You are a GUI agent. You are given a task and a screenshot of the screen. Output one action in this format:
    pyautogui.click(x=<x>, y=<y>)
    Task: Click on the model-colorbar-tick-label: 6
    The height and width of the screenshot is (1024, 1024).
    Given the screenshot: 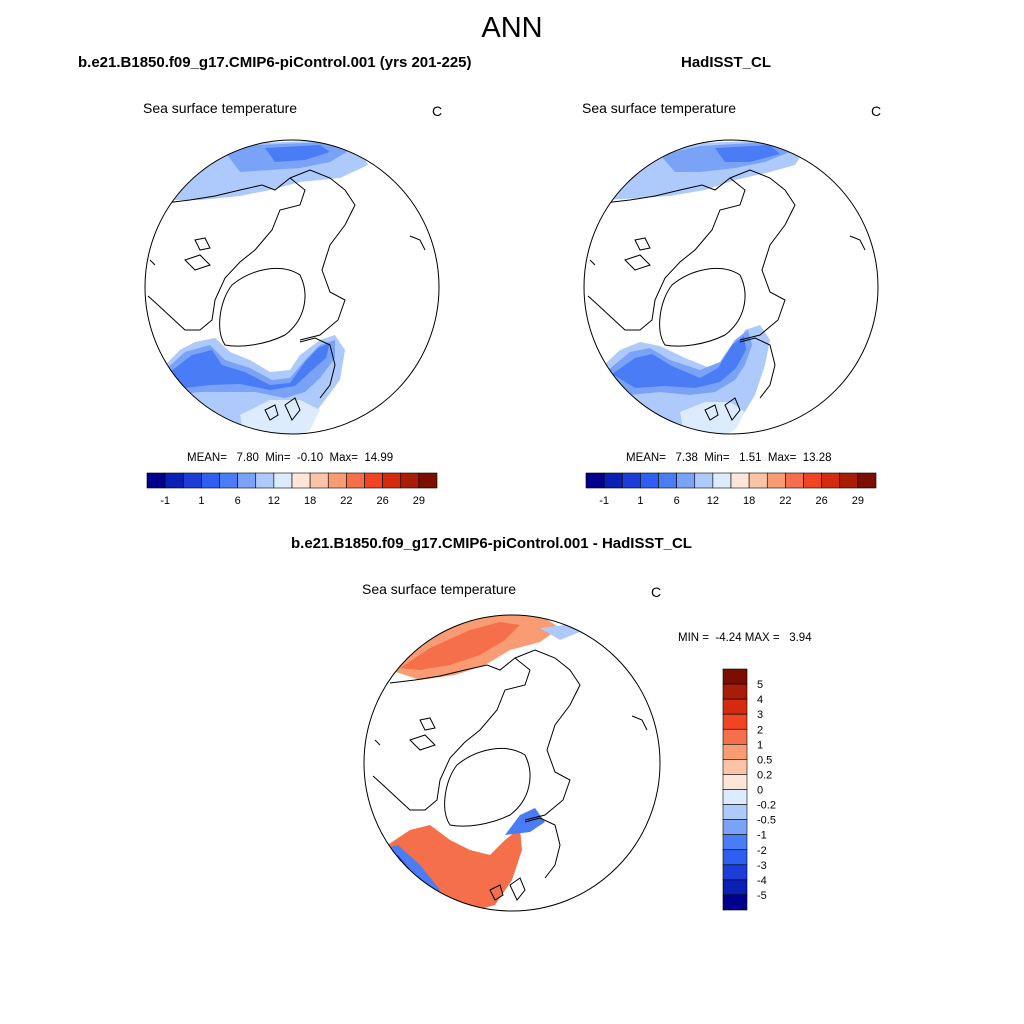 What is the action you would take?
    pyautogui.click(x=238, y=501)
    